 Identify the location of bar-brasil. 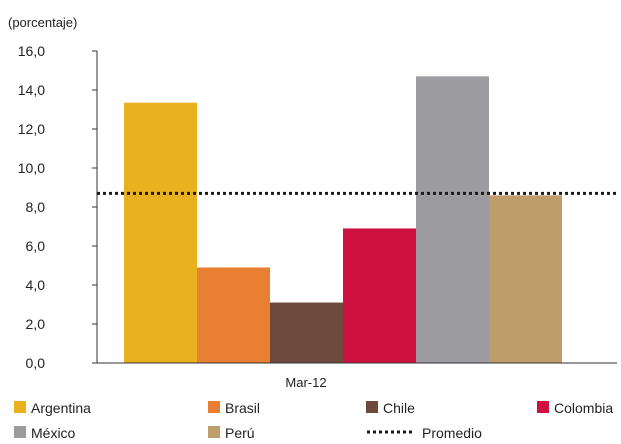
(233, 315).